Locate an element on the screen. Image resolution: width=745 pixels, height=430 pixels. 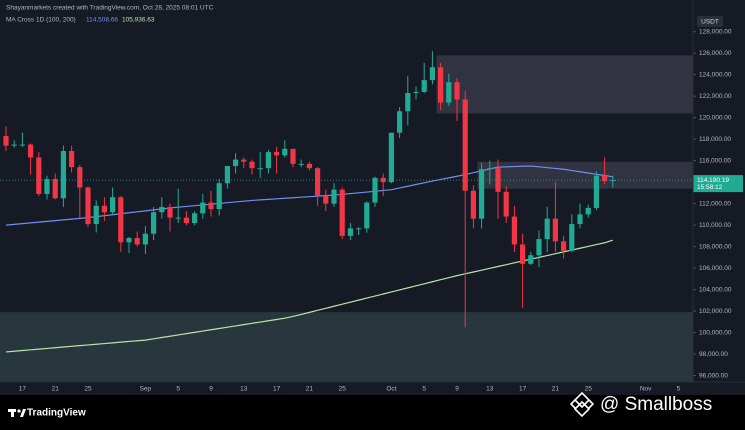
y-tick-label: 118,000.00 is located at coordinates (715, 139).